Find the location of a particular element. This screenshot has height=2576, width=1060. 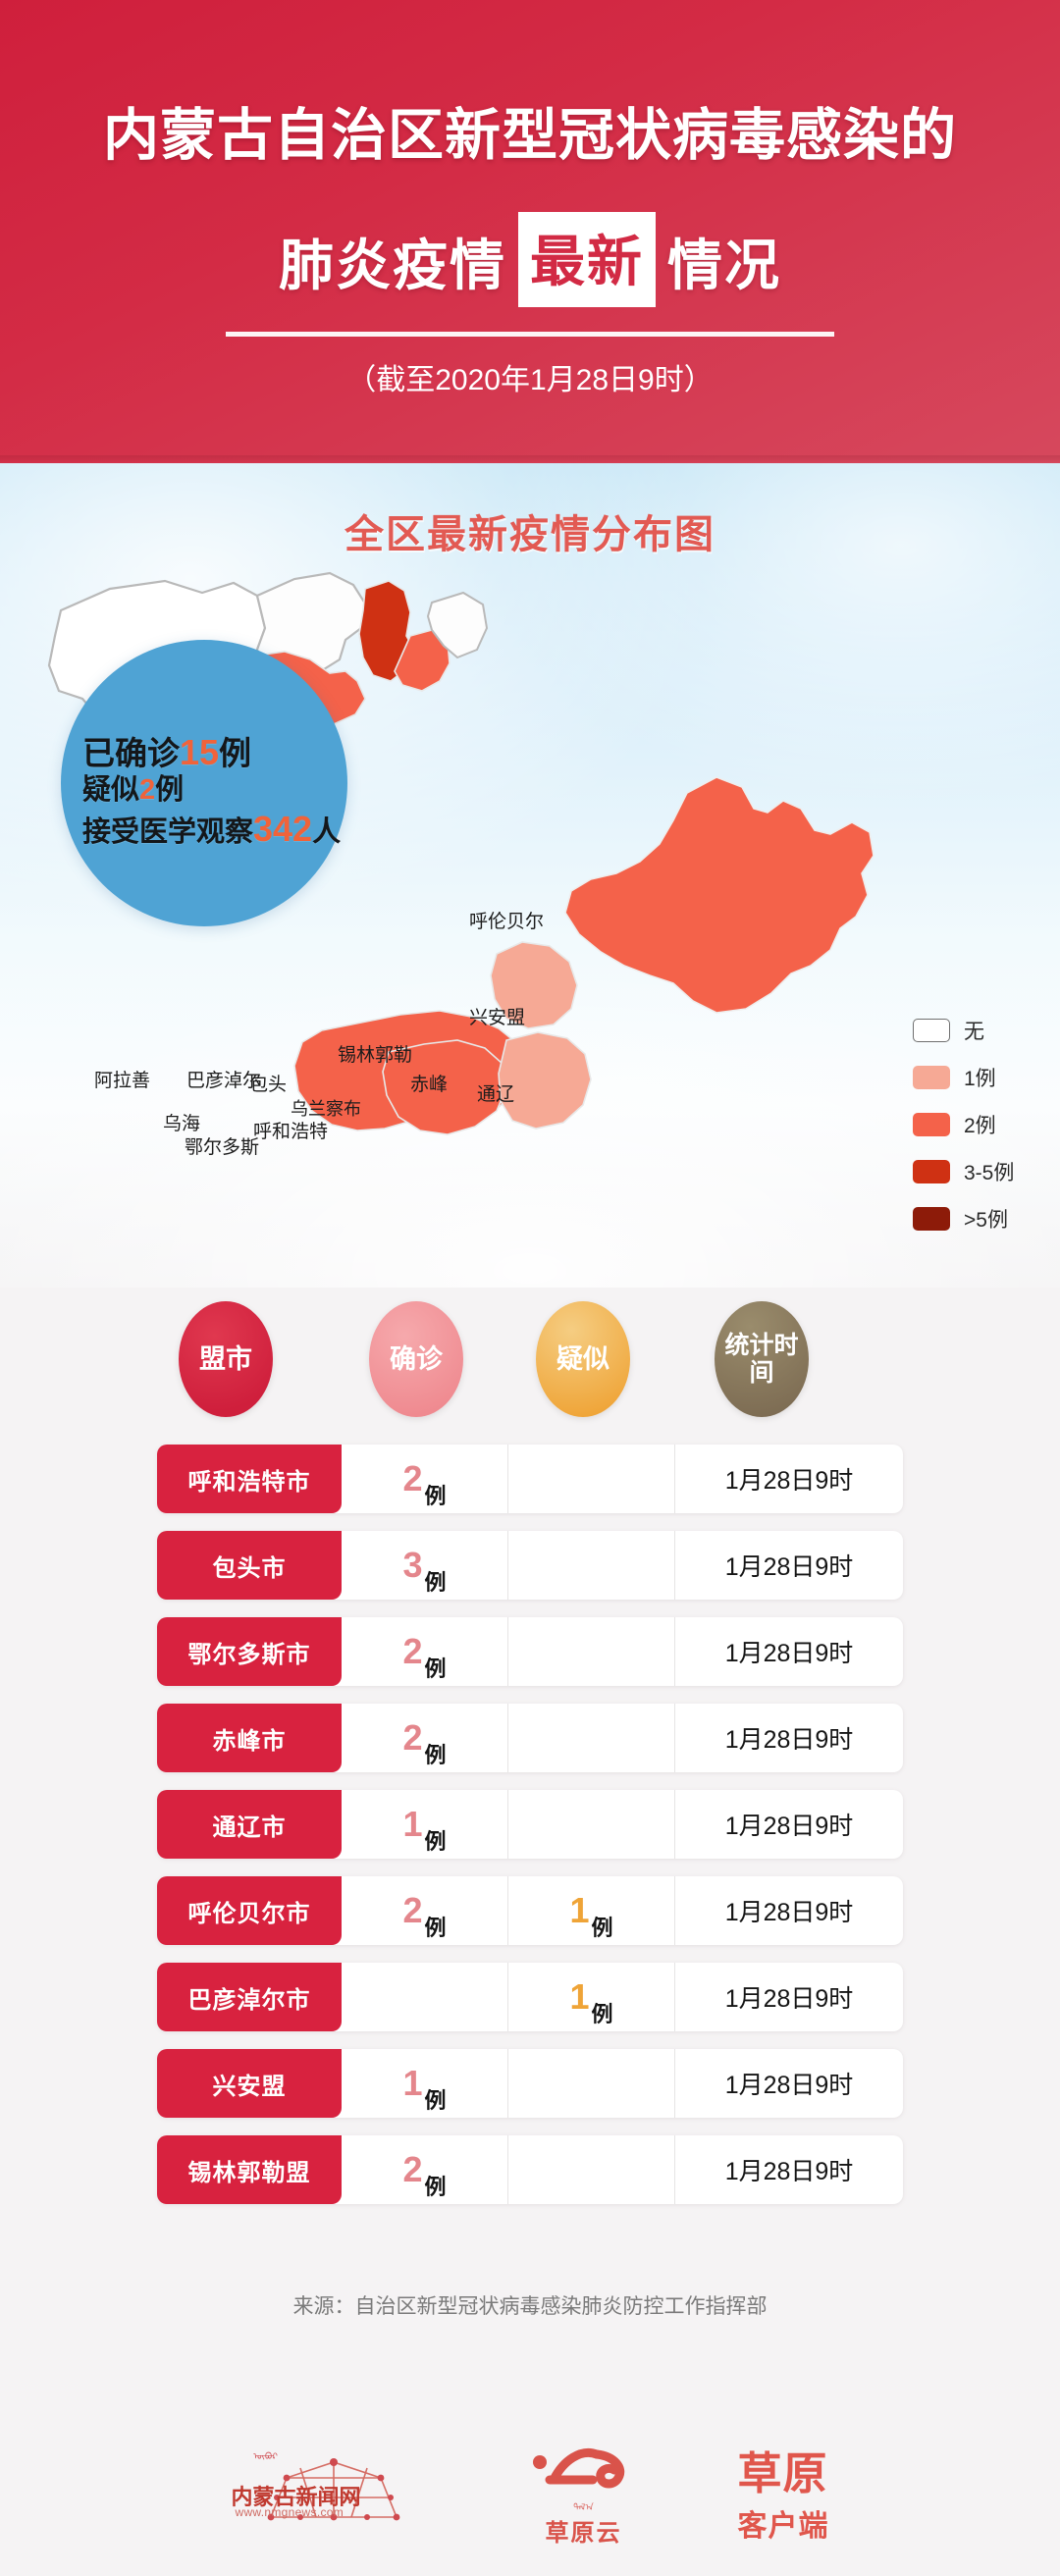

map-label-alxa: 阿拉善 is located at coordinates (122, 1081).